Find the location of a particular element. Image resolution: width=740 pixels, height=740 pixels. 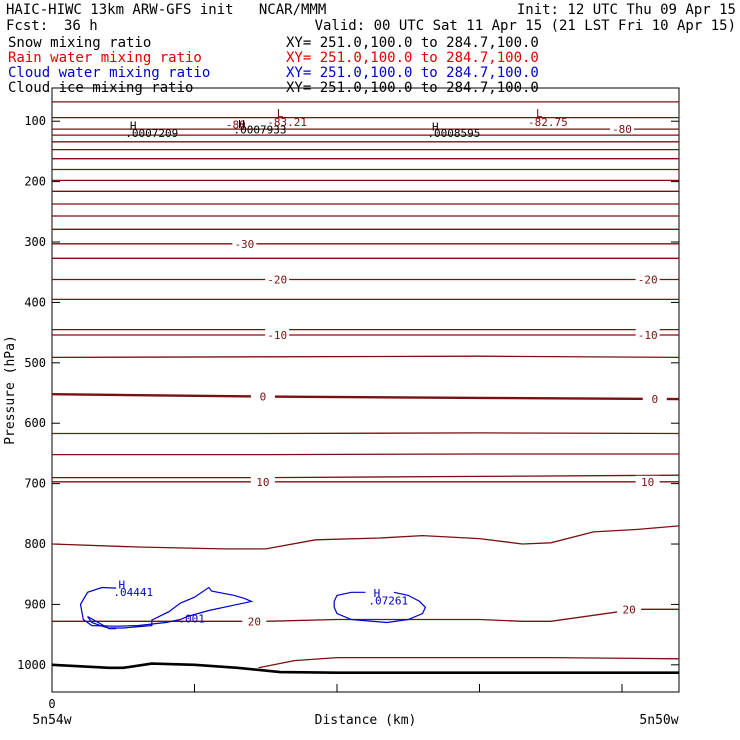

extremum-label: .0007933 is located at coordinates (260, 129).